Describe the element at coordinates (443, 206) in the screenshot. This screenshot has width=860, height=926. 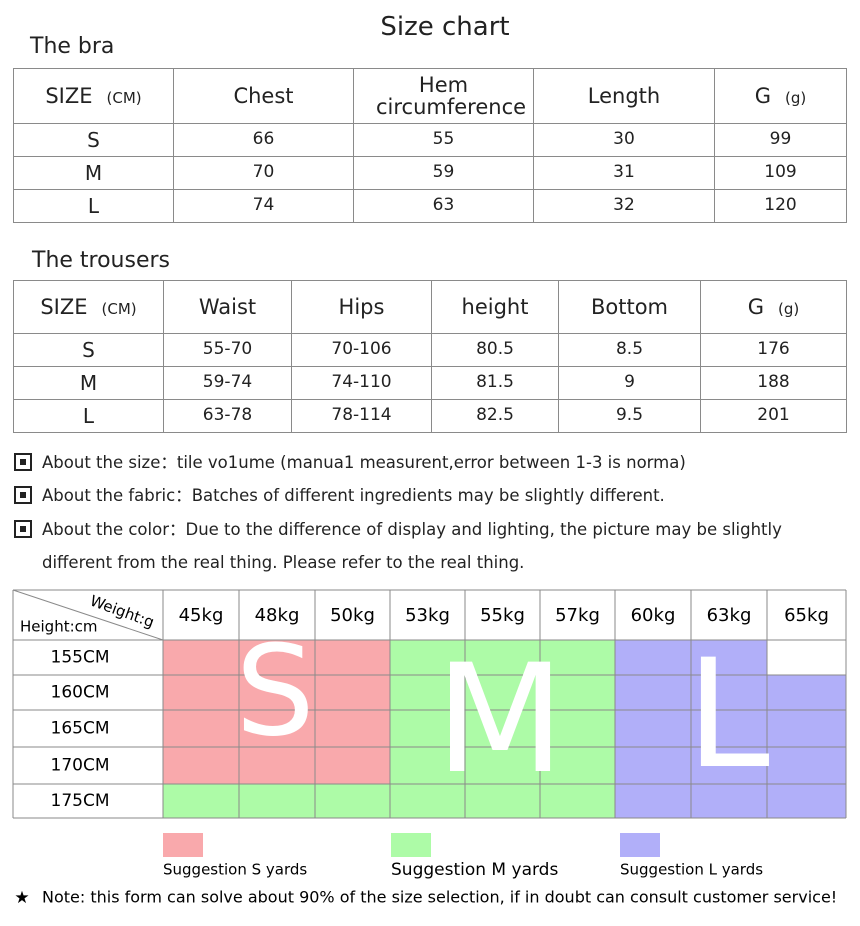
I see `cell: 63` at that location.